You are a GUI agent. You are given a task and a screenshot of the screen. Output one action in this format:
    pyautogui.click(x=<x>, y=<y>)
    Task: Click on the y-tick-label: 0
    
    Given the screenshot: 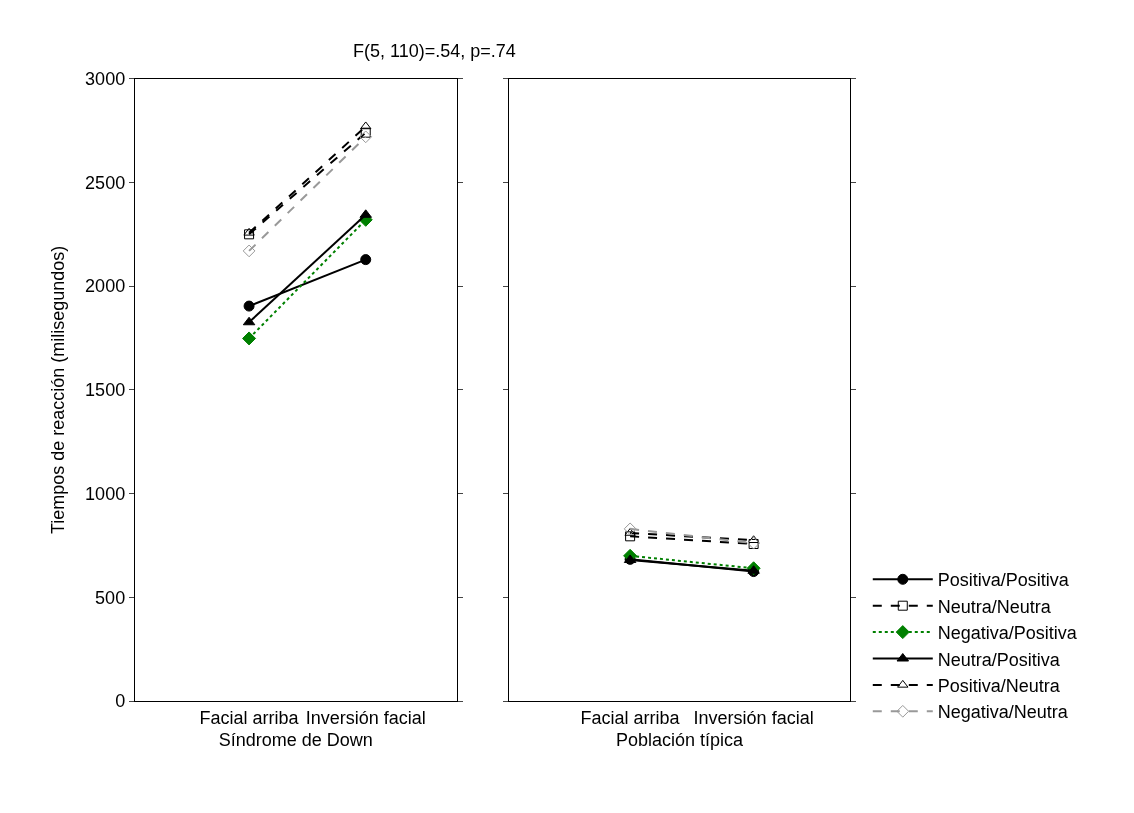 What is the action you would take?
    pyautogui.click(x=120, y=701)
    